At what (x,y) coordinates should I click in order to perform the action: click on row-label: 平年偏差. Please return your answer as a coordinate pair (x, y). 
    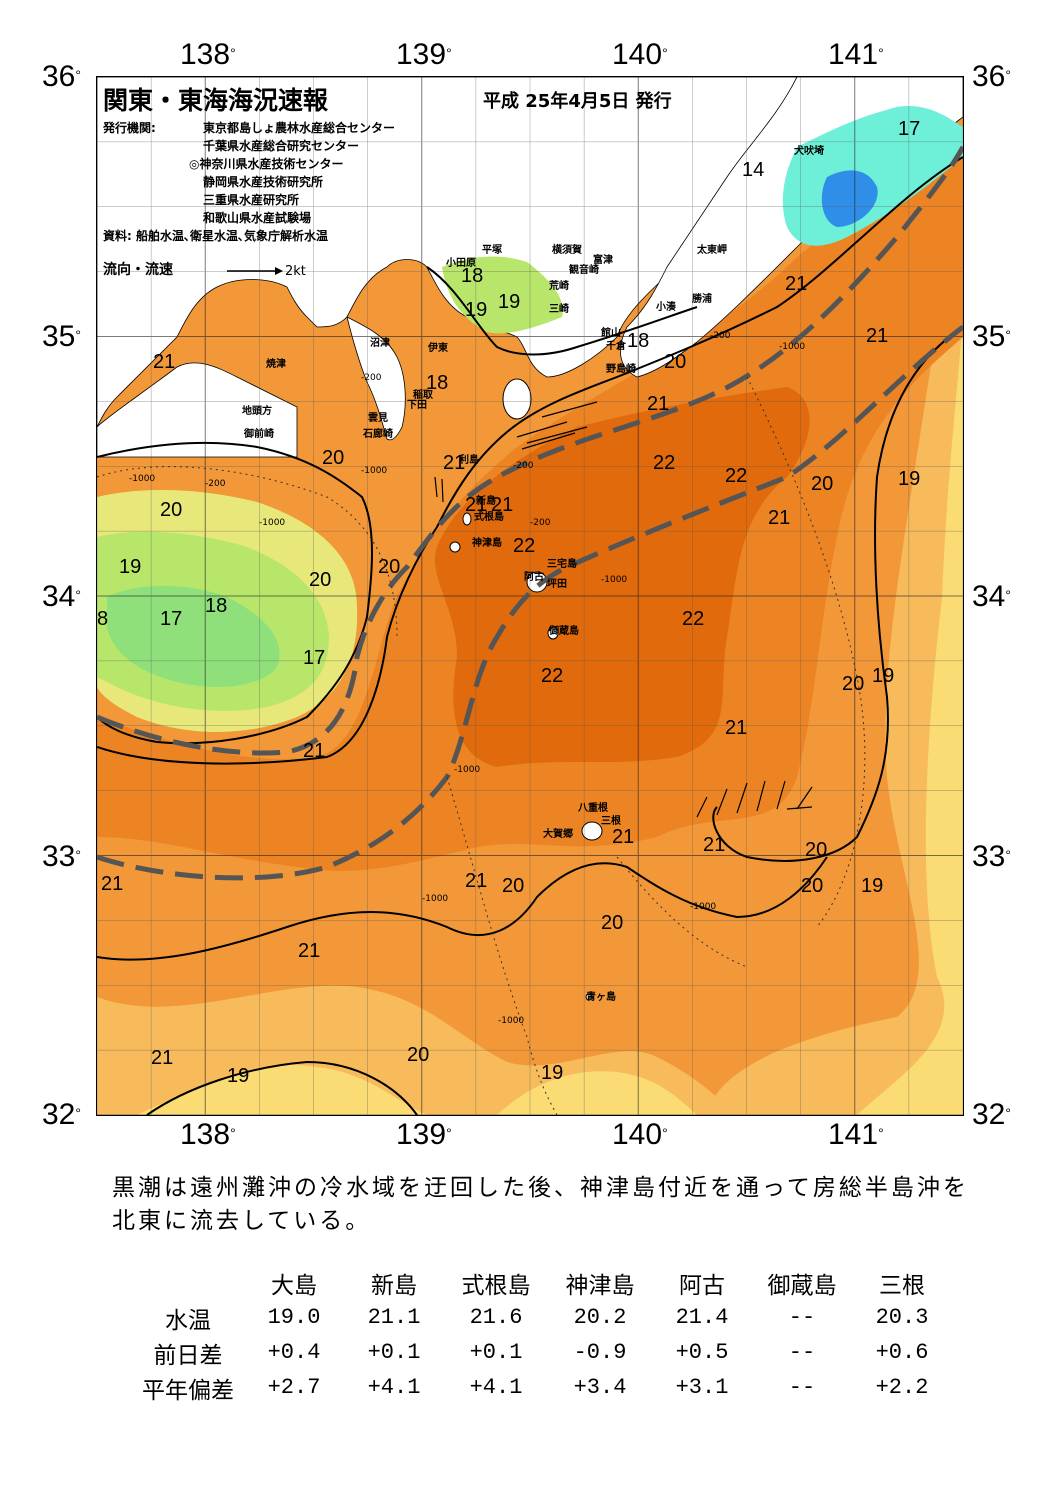
    Looking at the image, I should click on (188, 1390).